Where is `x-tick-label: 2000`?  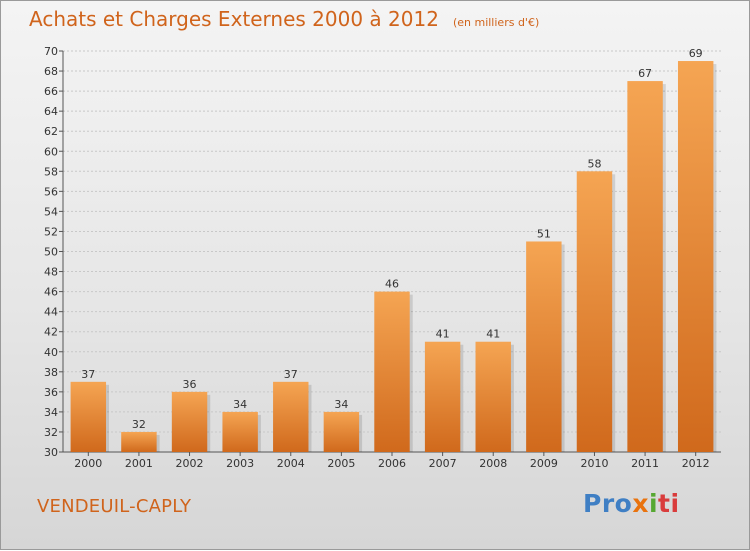 x-tick-label: 2000 is located at coordinates (88, 463).